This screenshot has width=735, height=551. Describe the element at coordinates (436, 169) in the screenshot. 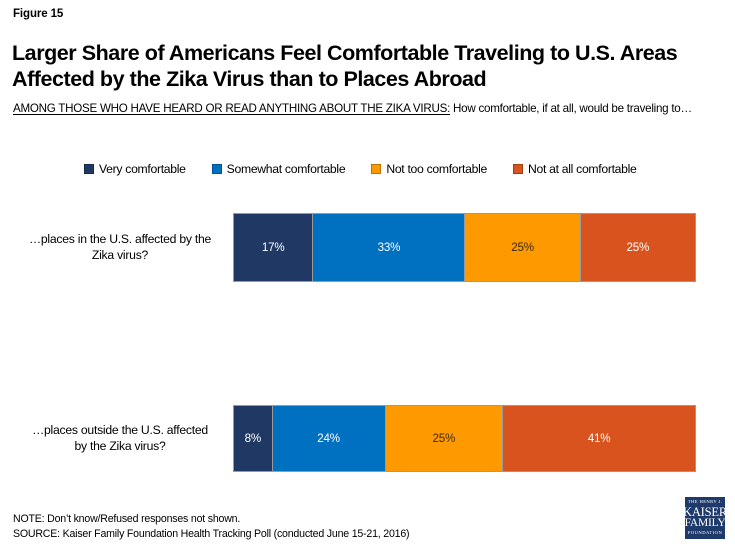

I see `legend-item-label: Not too comfortable` at that location.